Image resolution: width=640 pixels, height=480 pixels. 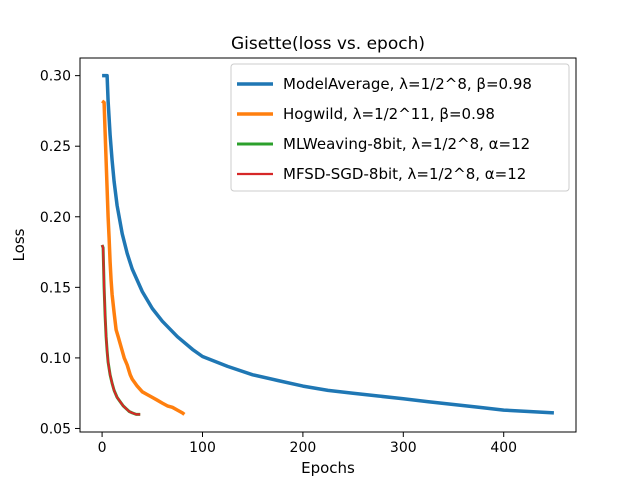 What do you see at coordinates (55, 288) in the screenshot?
I see `y-tick-label: 0.15` at bounding box center [55, 288].